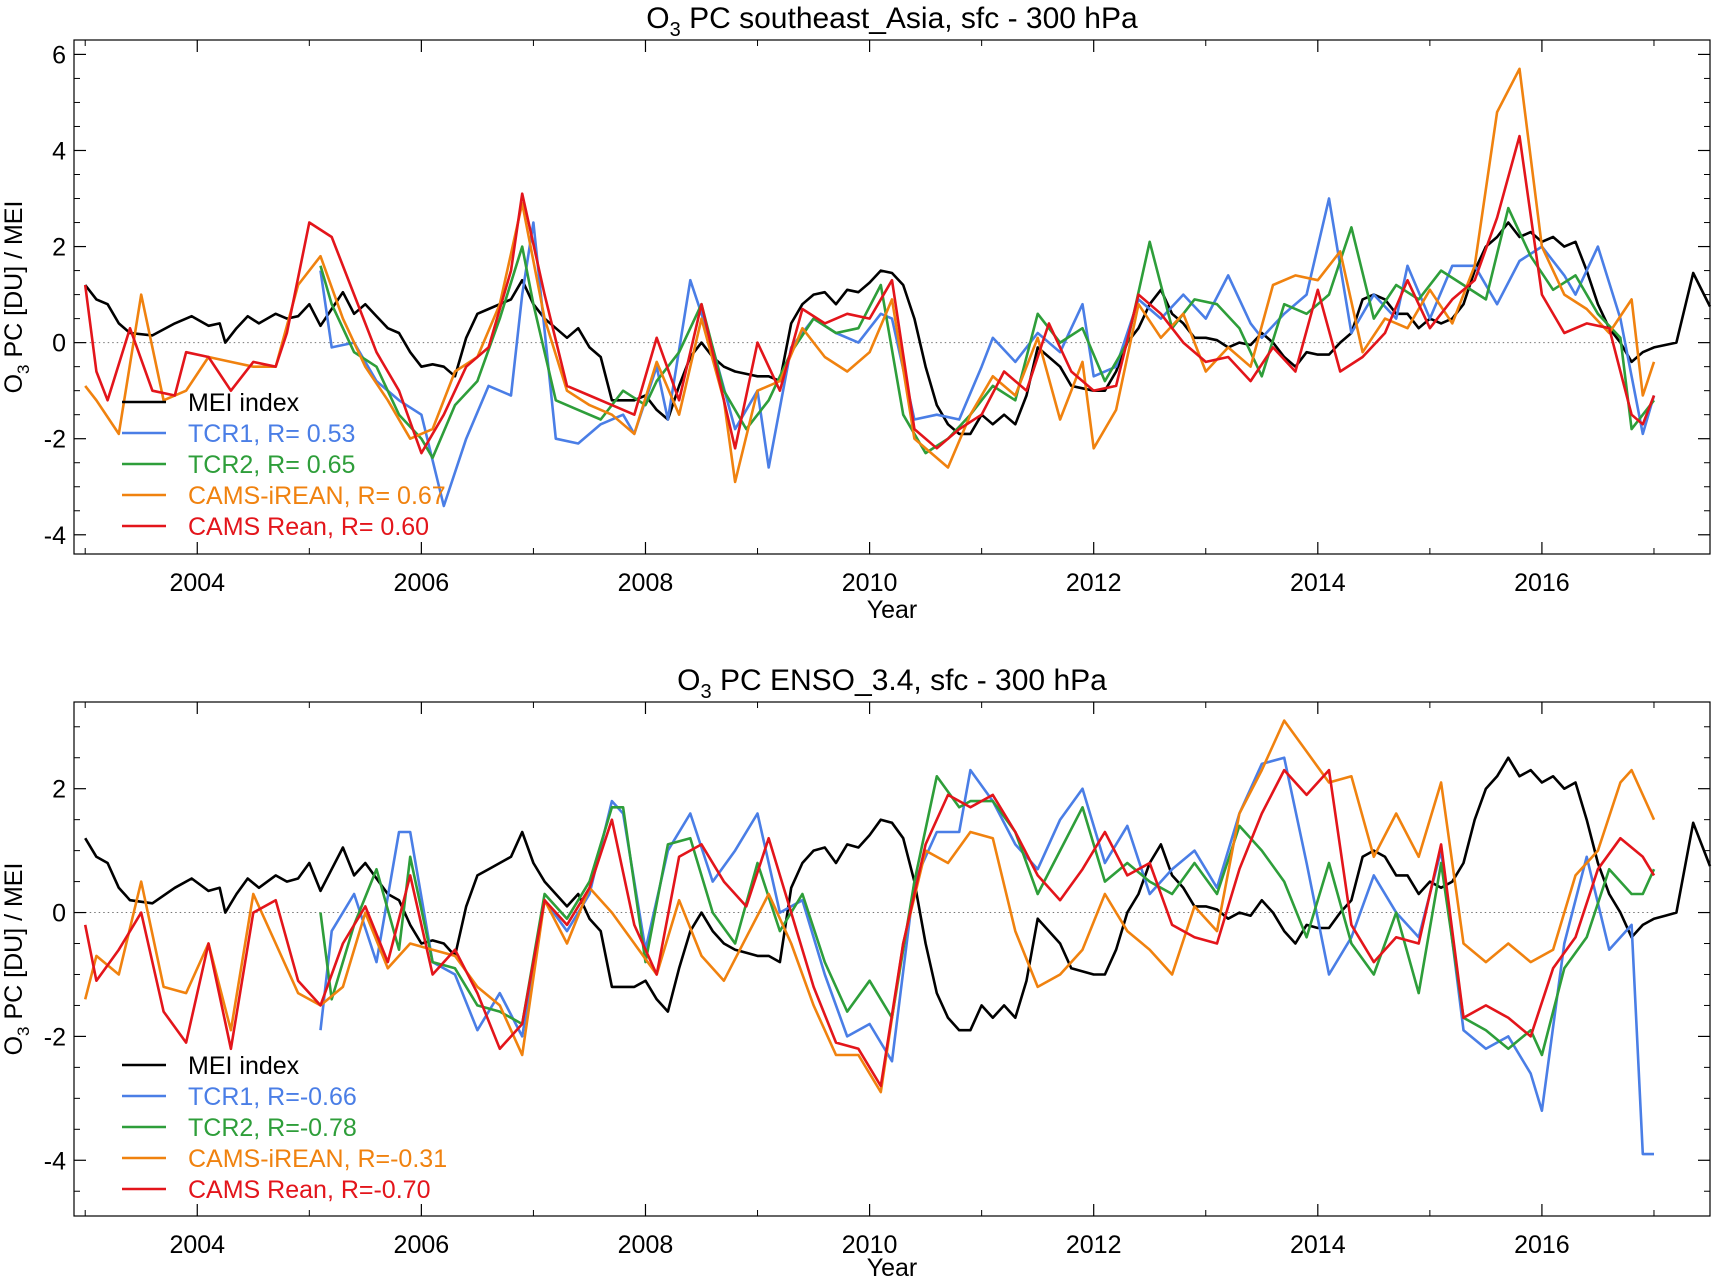 This screenshot has width=1713, height=1278. Describe the element at coordinates (309, 1190) in the screenshot. I see `legend-label-cams-rean-r-0-70: CAMS Rean, R=-0.70` at that location.